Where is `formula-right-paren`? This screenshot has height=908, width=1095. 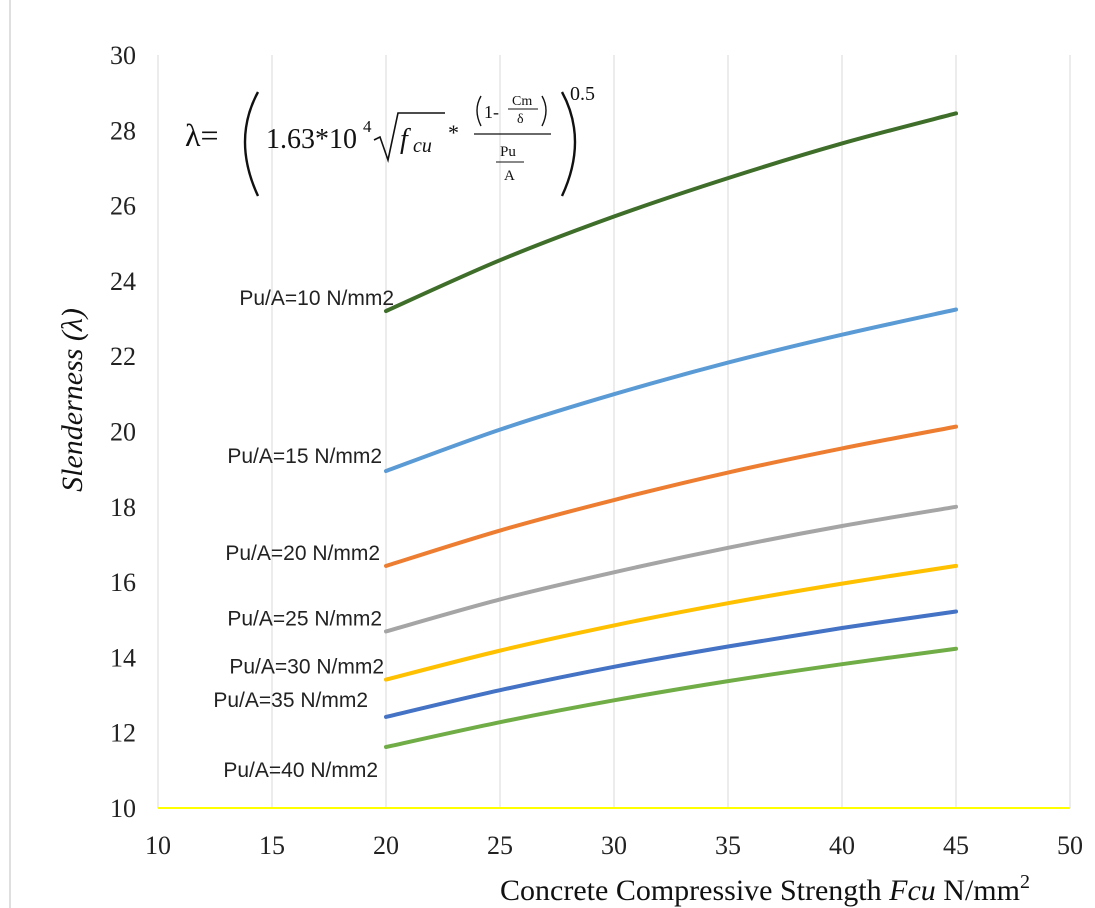 formula-right-paren is located at coordinates (568, 144).